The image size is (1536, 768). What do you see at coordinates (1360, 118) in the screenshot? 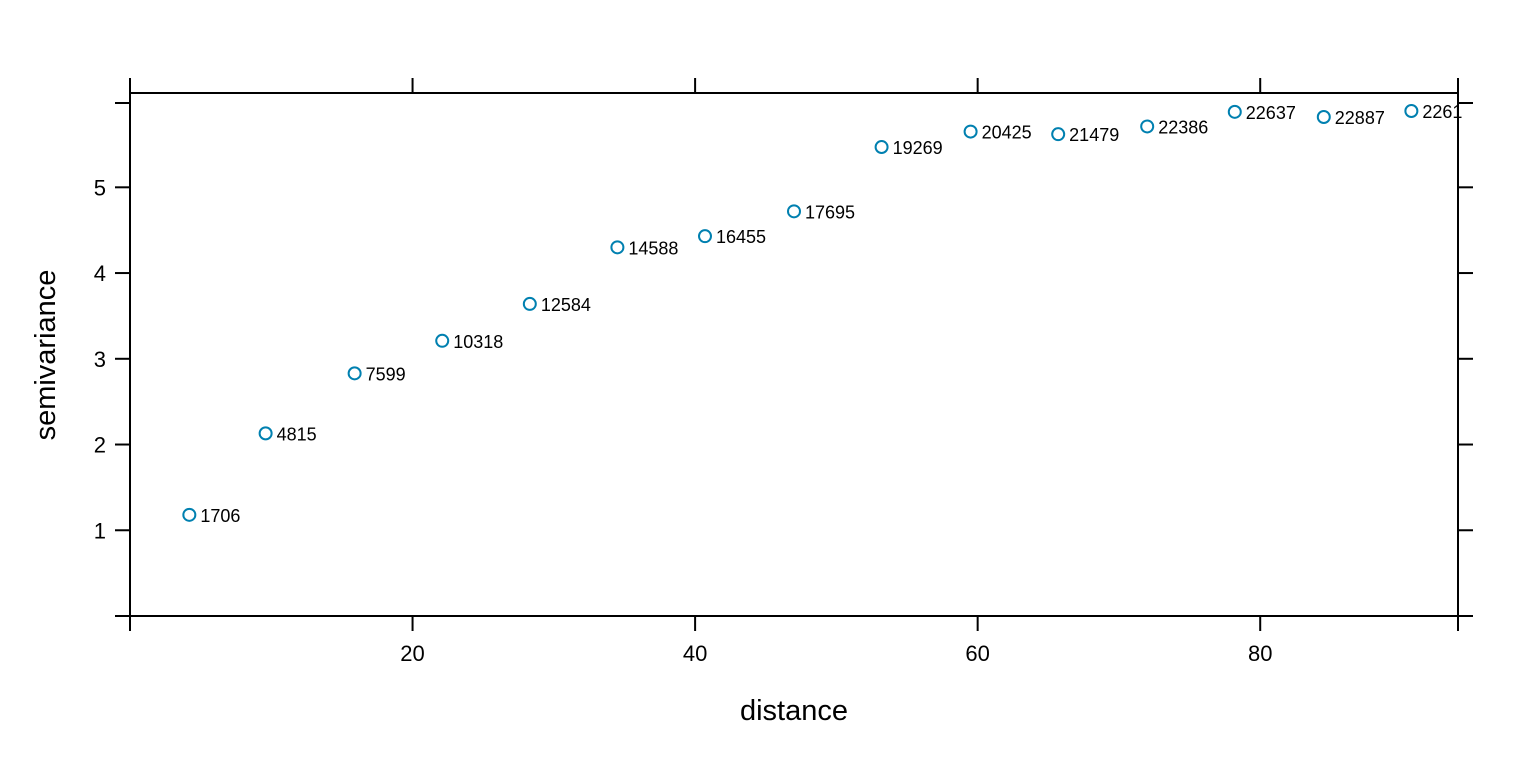
I see `data-point-label: 22887` at bounding box center [1360, 118].